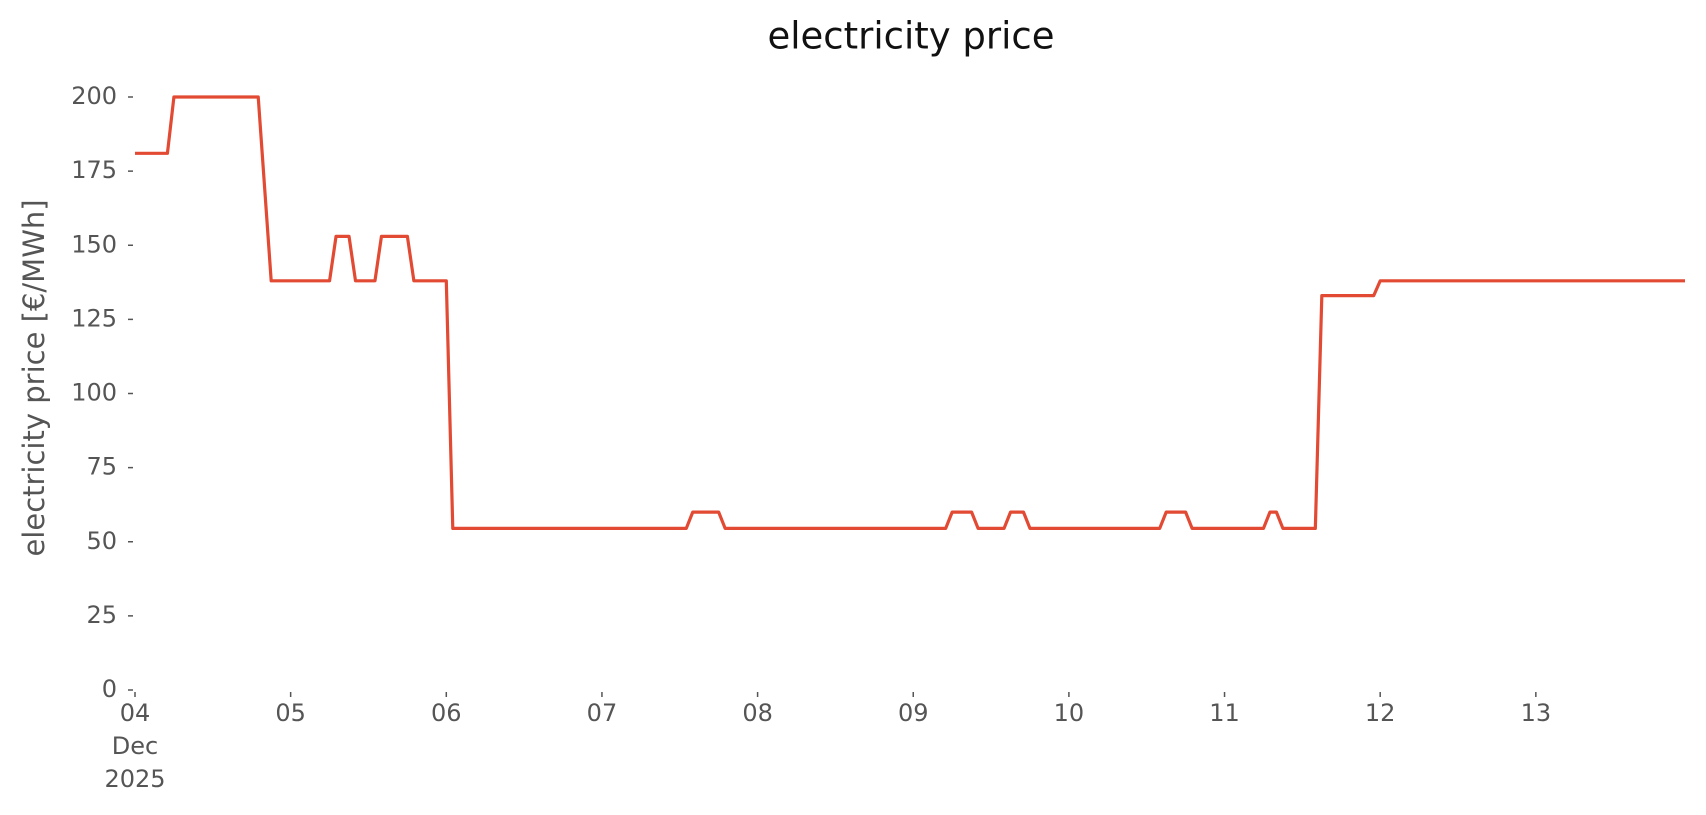  I want to click on y-tick-label: 0, so click(109, 689).